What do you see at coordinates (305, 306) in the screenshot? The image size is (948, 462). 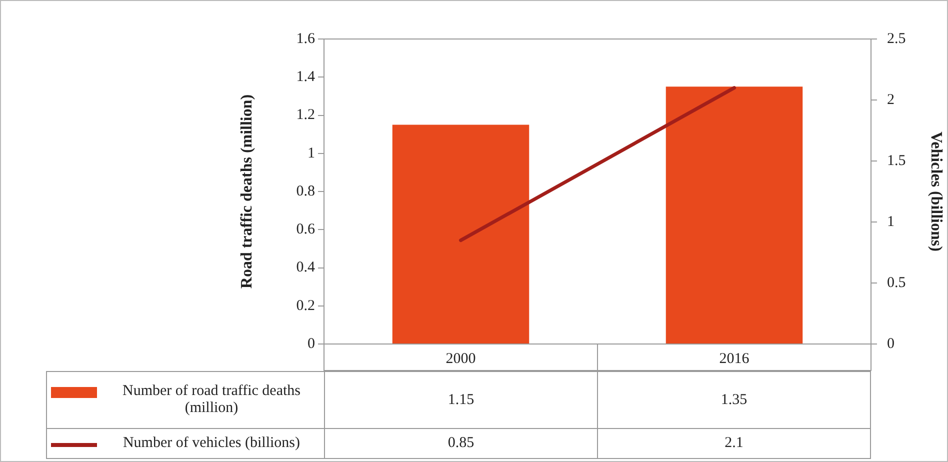 I see `y-tick-label: 0.2` at bounding box center [305, 306].